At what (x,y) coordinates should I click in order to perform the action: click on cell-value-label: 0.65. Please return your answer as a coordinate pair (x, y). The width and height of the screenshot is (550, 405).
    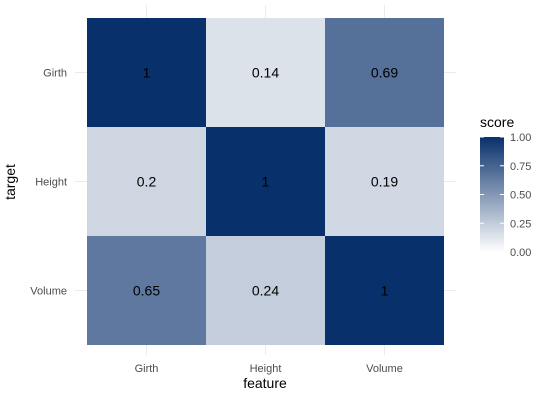
    Looking at the image, I should click on (146, 291).